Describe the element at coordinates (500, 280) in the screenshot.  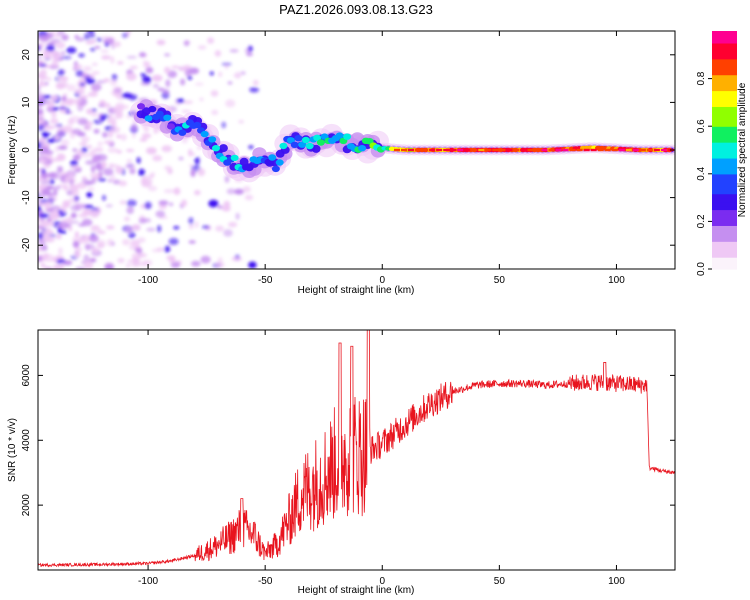
I see `x-tick-label: 50` at that location.